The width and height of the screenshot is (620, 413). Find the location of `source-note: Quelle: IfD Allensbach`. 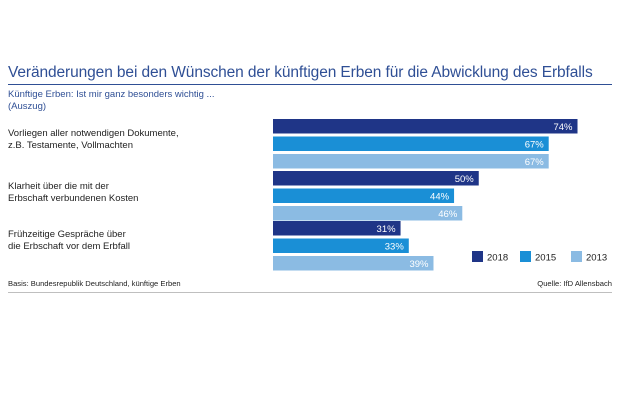

source-note: Quelle: IfD Allensbach is located at coordinates (574, 283).